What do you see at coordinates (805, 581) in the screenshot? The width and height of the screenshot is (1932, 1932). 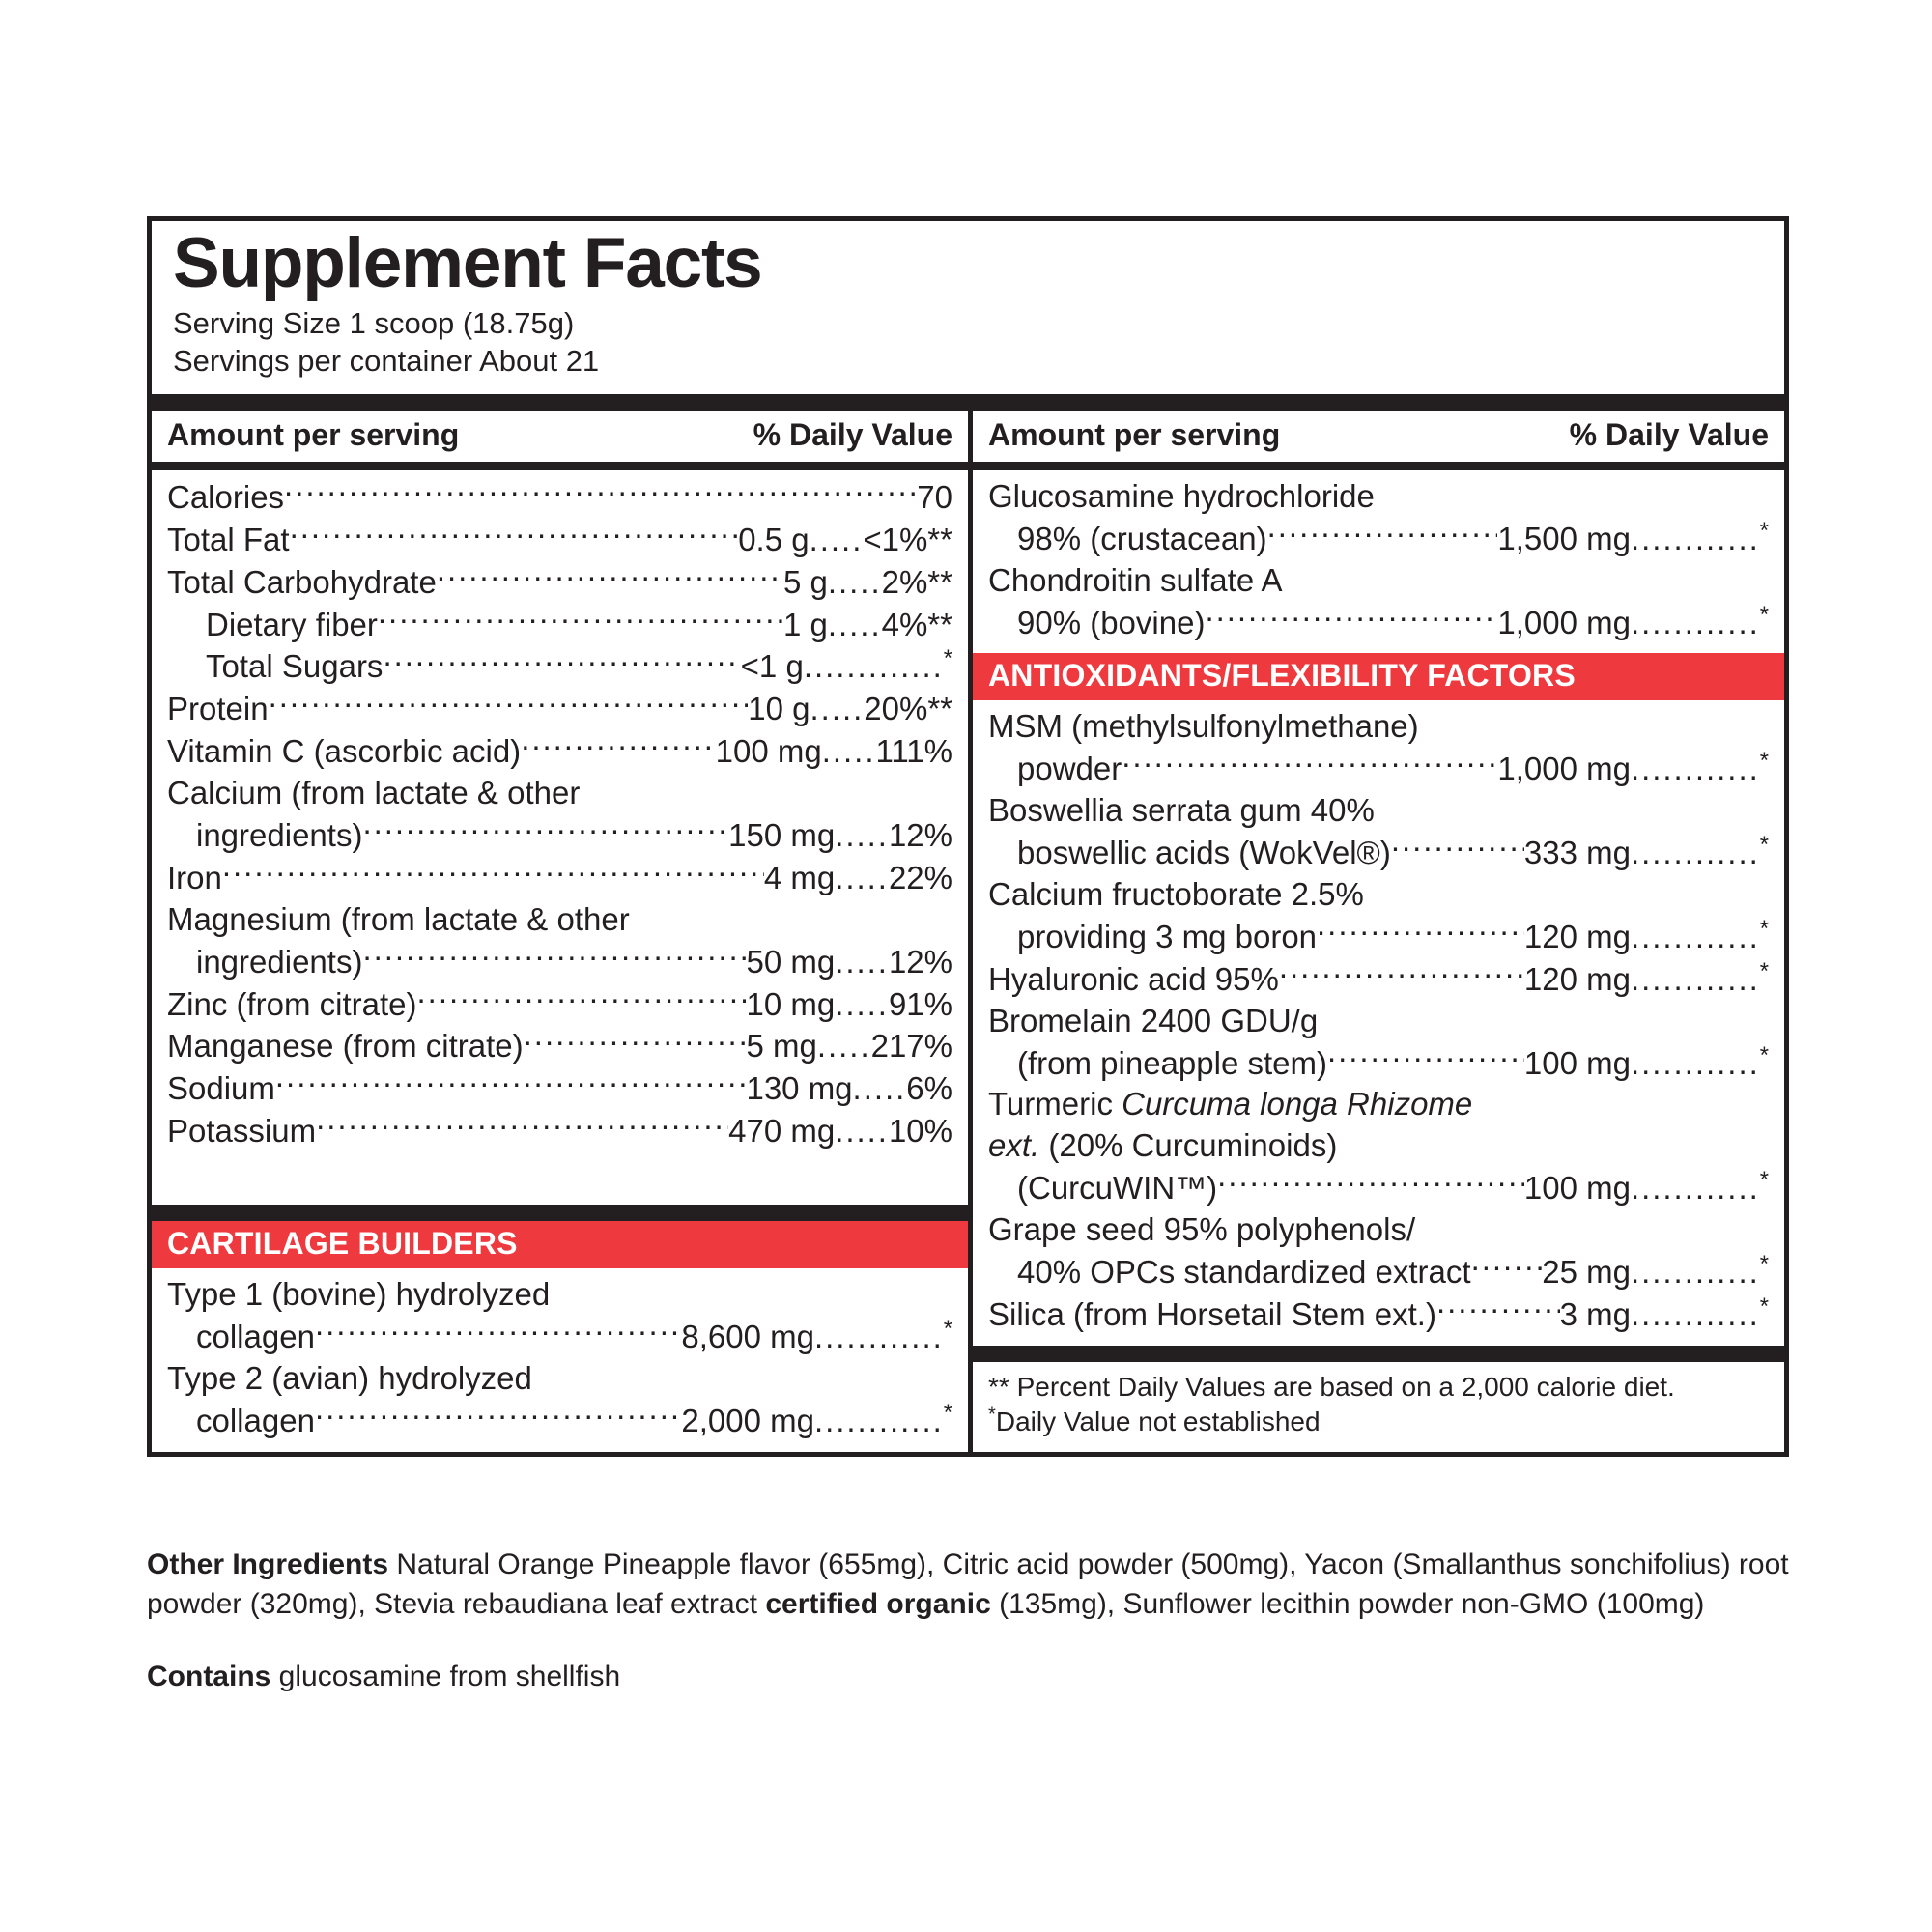 I see `nutrient-amount: 5 g` at bounding box center [805, 581].